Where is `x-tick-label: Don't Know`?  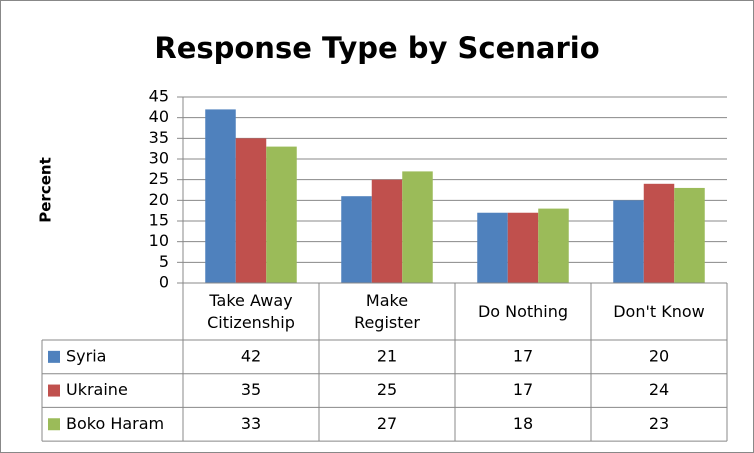 x-tick-label: Don't Know is located at coordinates (659, 311).